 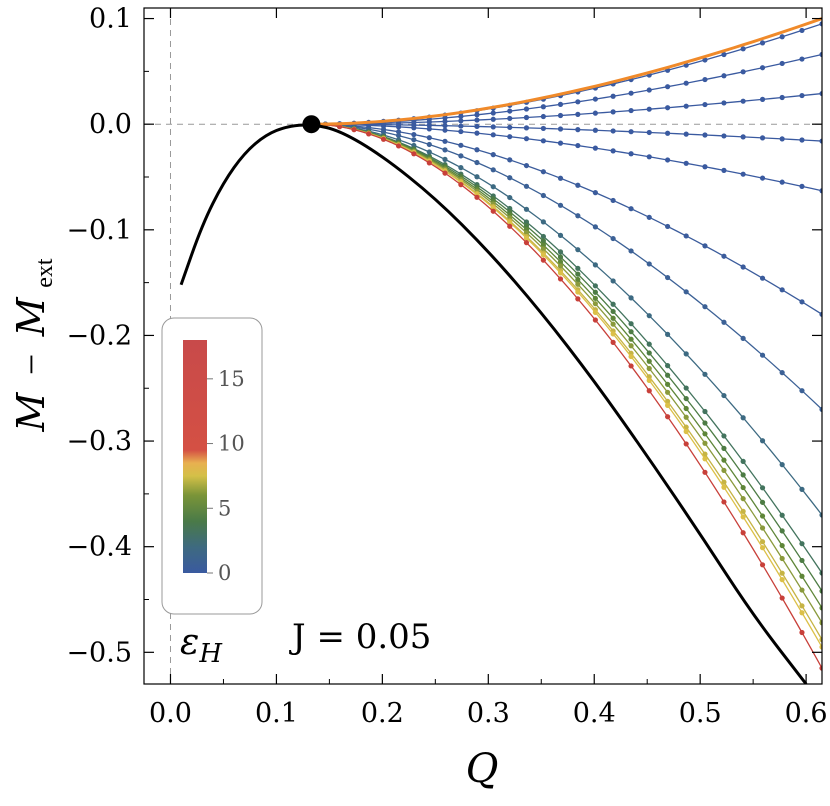 I want to click on y-axis-title-subscript: ext, so click(x=45, y=273).